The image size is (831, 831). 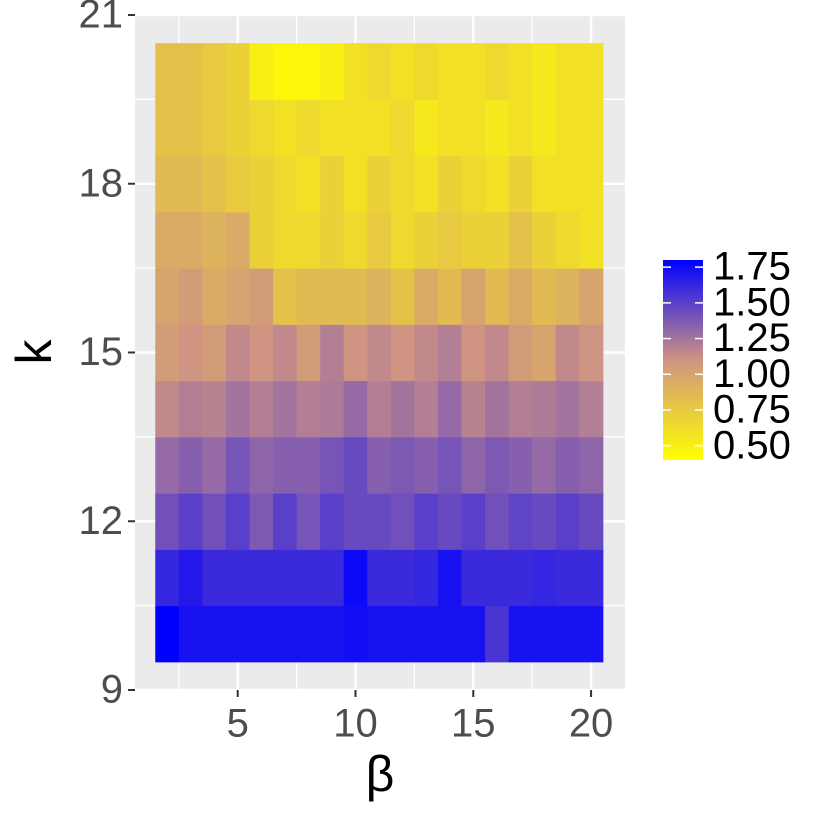 What do you see at coordinates (752, 267) in the screenshot?
I see `colorbar-label: 1.75` at bounding box center [752, 267].